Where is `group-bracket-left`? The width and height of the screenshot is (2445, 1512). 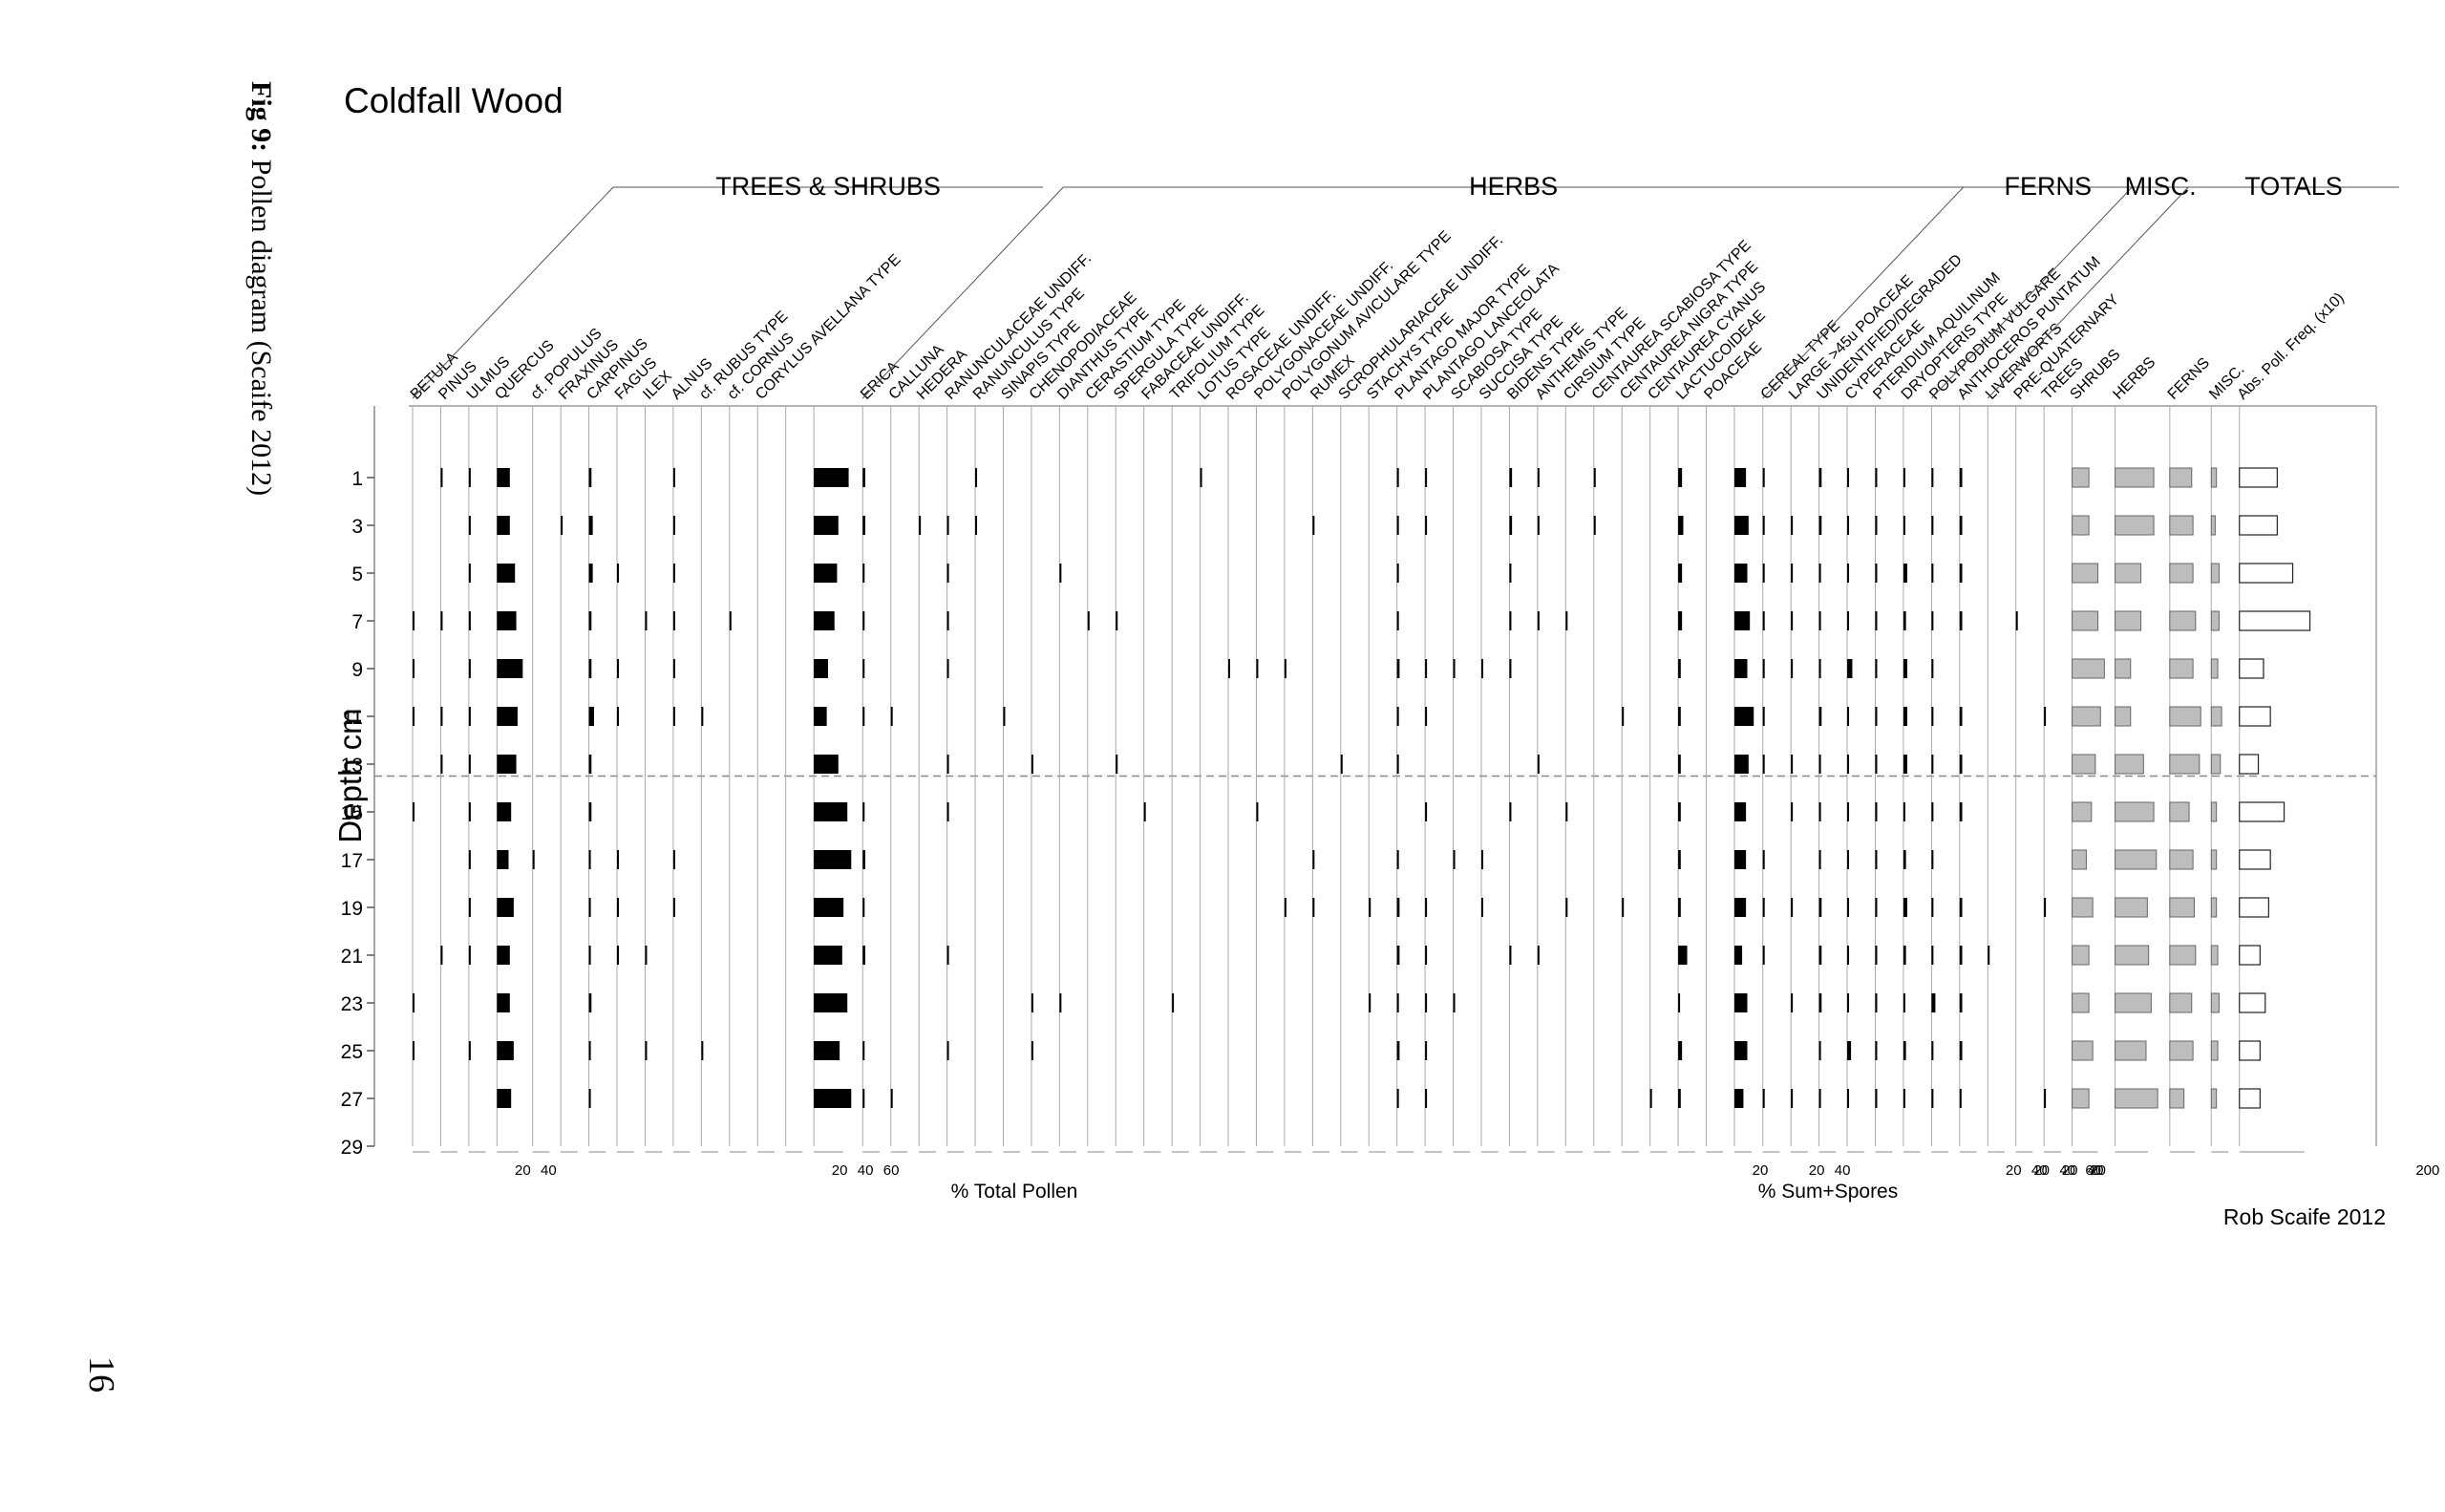 group-bracket-left is located at coordinates (963, 292).